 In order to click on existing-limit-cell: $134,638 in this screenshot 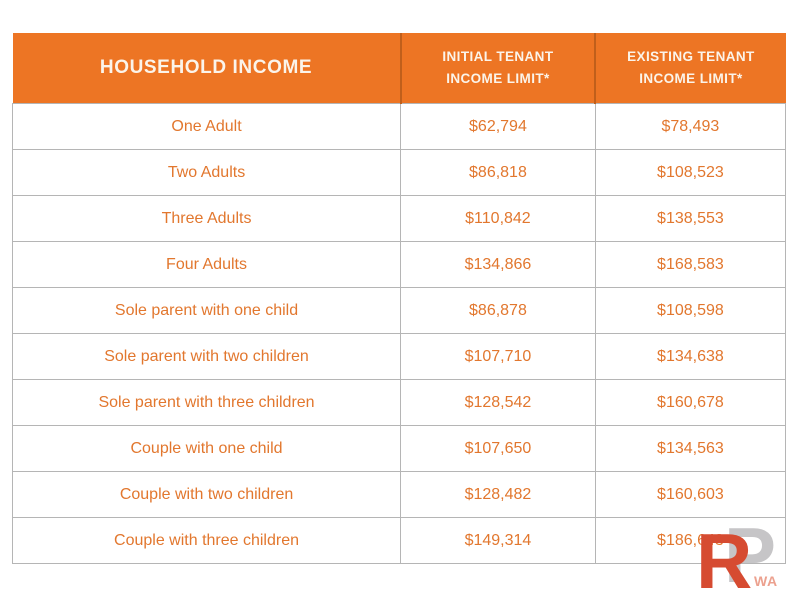, I will do `click(690, 356)`.